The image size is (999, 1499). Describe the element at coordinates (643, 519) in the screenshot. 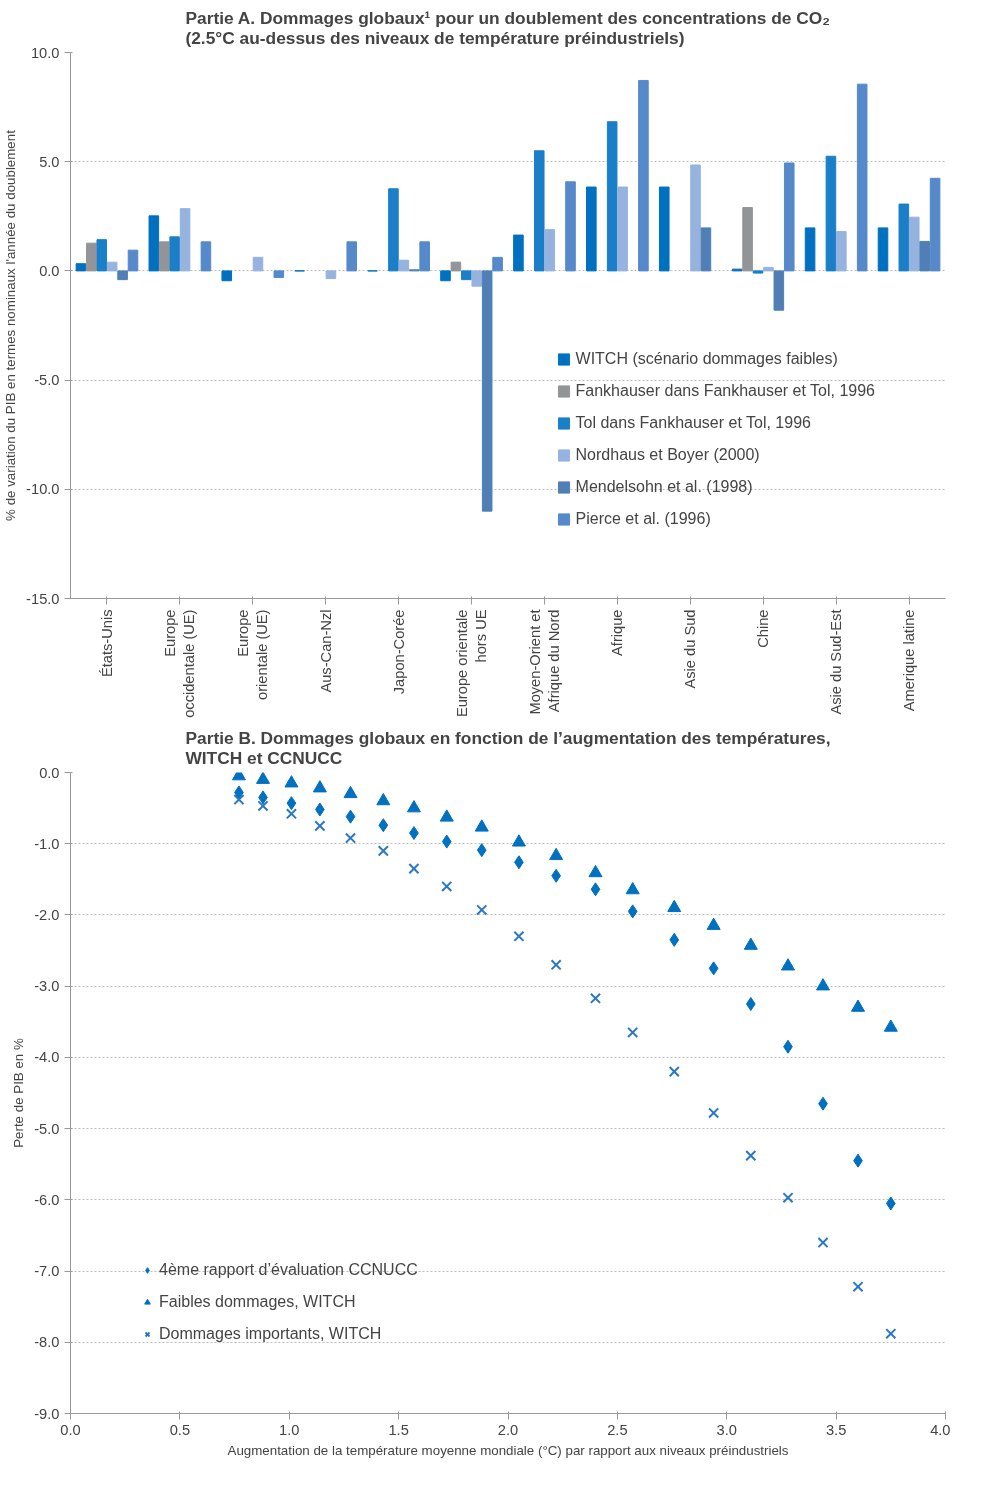

I see `legend-label: Pierce et al. (1996)` at that location.